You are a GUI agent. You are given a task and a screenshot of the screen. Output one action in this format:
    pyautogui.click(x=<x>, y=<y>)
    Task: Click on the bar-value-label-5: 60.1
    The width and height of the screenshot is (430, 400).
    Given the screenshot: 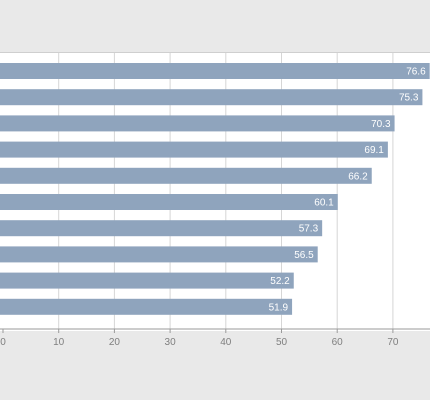 What is the action you would take?
    pyautogui.click(x=324, y=203)
    